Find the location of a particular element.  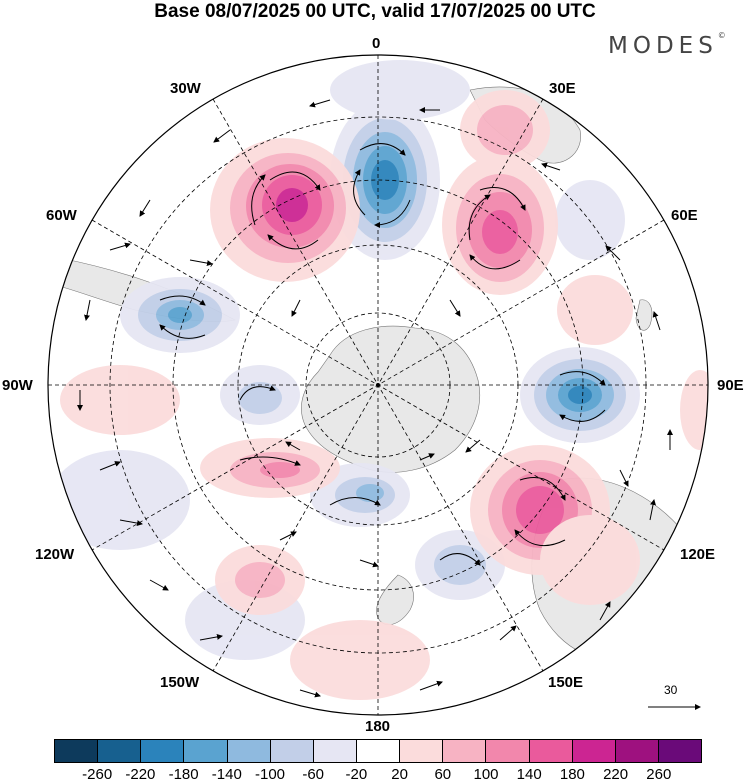

brand-logo: MODES© is located at coordinates (667, 45).